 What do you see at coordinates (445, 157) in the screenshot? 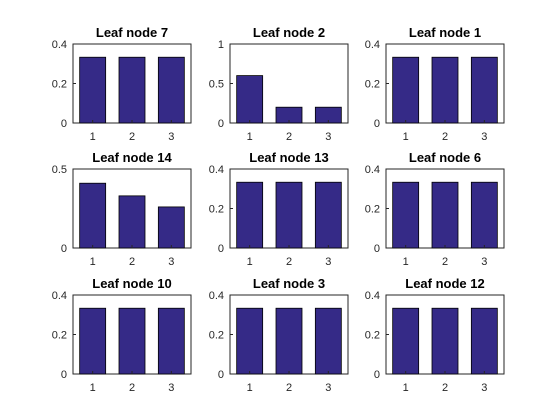
I see `subplot-title: Leaf node 6` at bounding box center [445, 157].